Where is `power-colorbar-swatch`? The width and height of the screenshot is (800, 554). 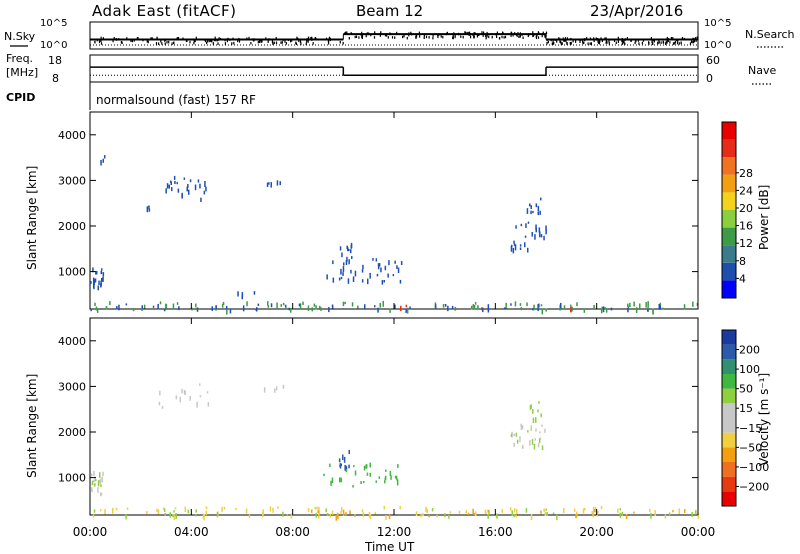 power-colorbar-swatch is located at coordinates (729, 183).